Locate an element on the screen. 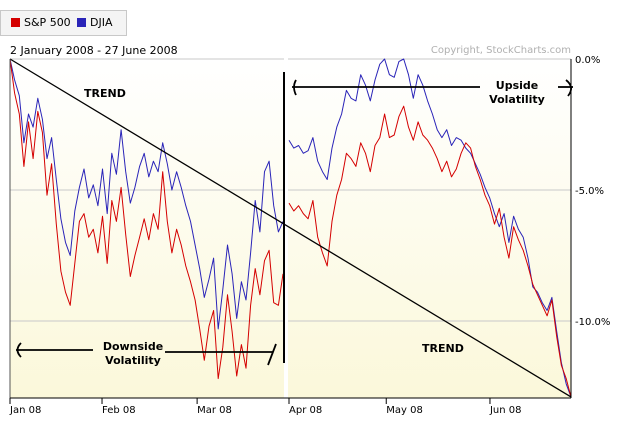 This screenshot has width=623, height=433. y-tick-label: 0.0% is located at coordinates (587, 60).